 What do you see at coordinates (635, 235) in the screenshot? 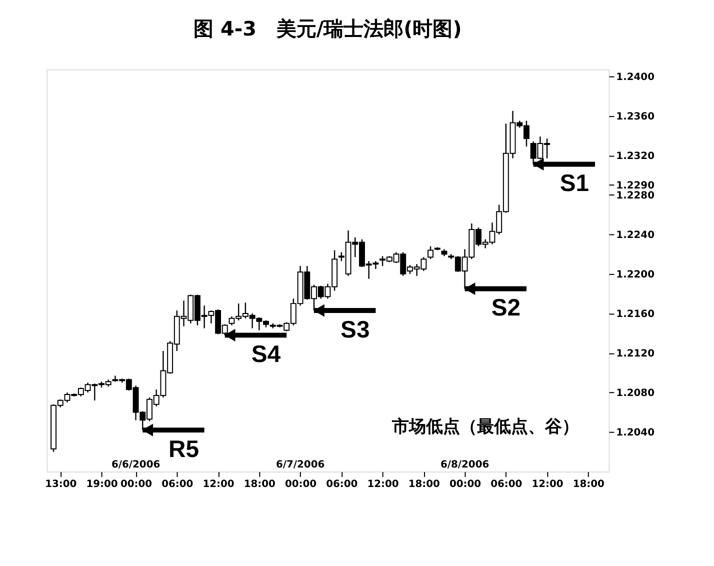
I see `y-tick-label: 1.2240` at bounding box center [635, 235].